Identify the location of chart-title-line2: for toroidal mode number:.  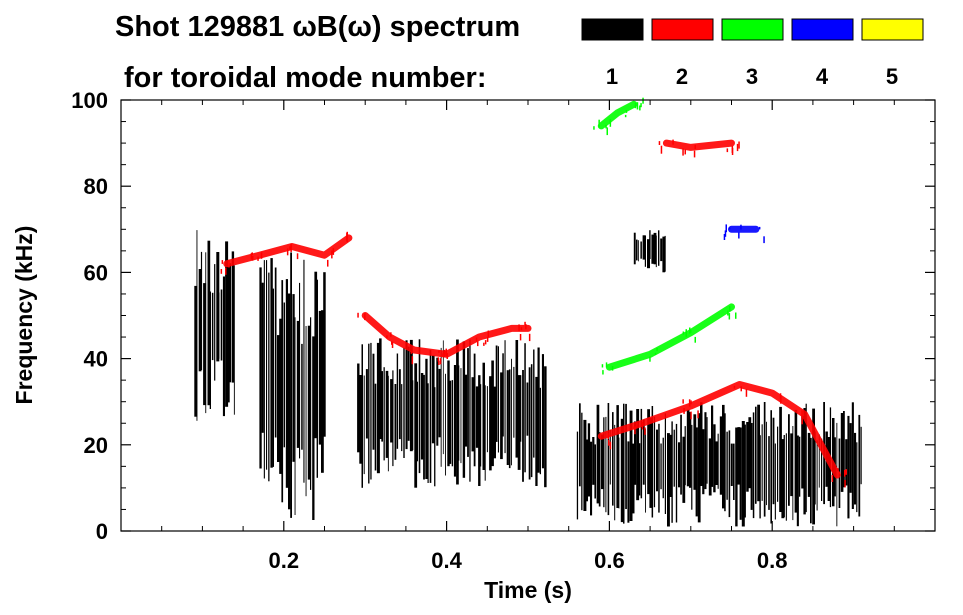
(305, 78).